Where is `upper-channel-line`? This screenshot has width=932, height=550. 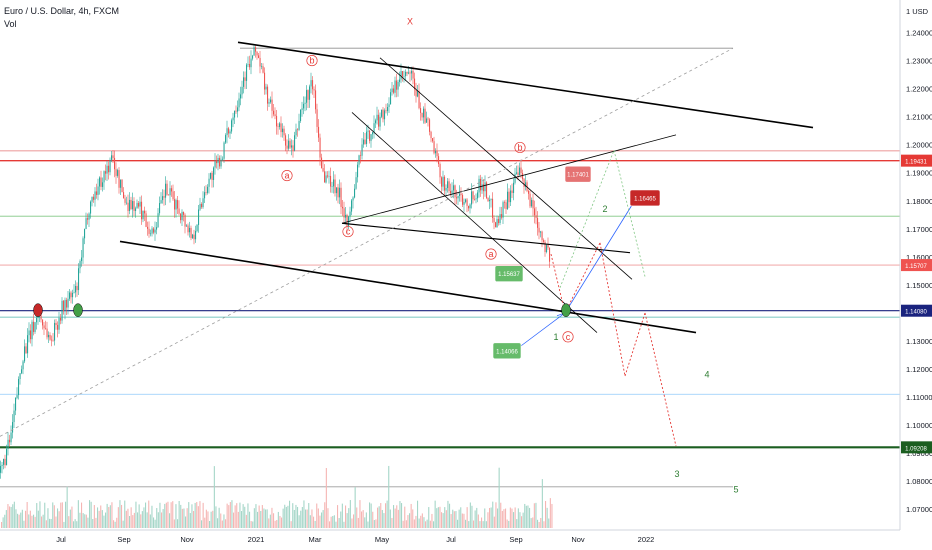 upper-channel-line is located at coordinates (525, 85).